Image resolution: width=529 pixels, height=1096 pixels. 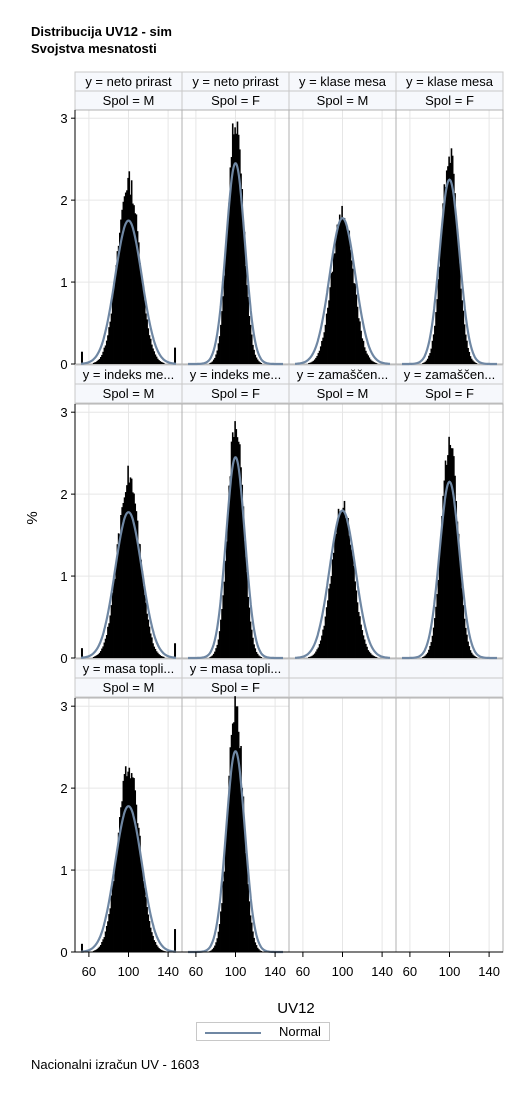 I want to click on y-tick-label: 2, so click(x=63, y=200).